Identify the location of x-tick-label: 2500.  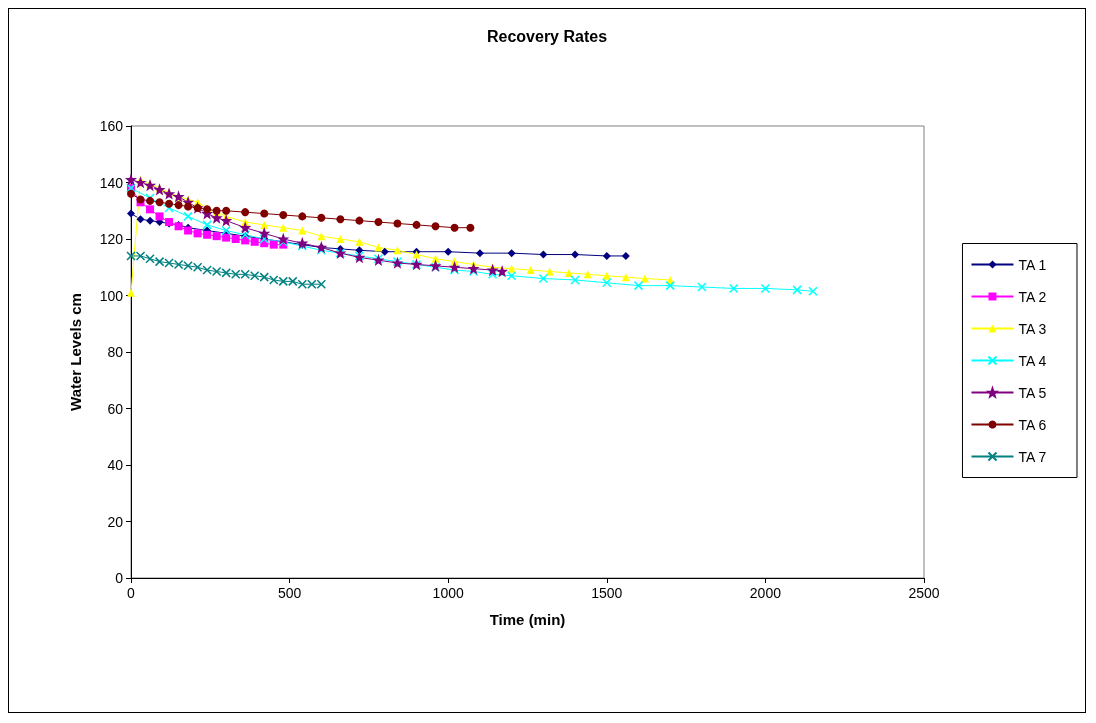
(924, 593).